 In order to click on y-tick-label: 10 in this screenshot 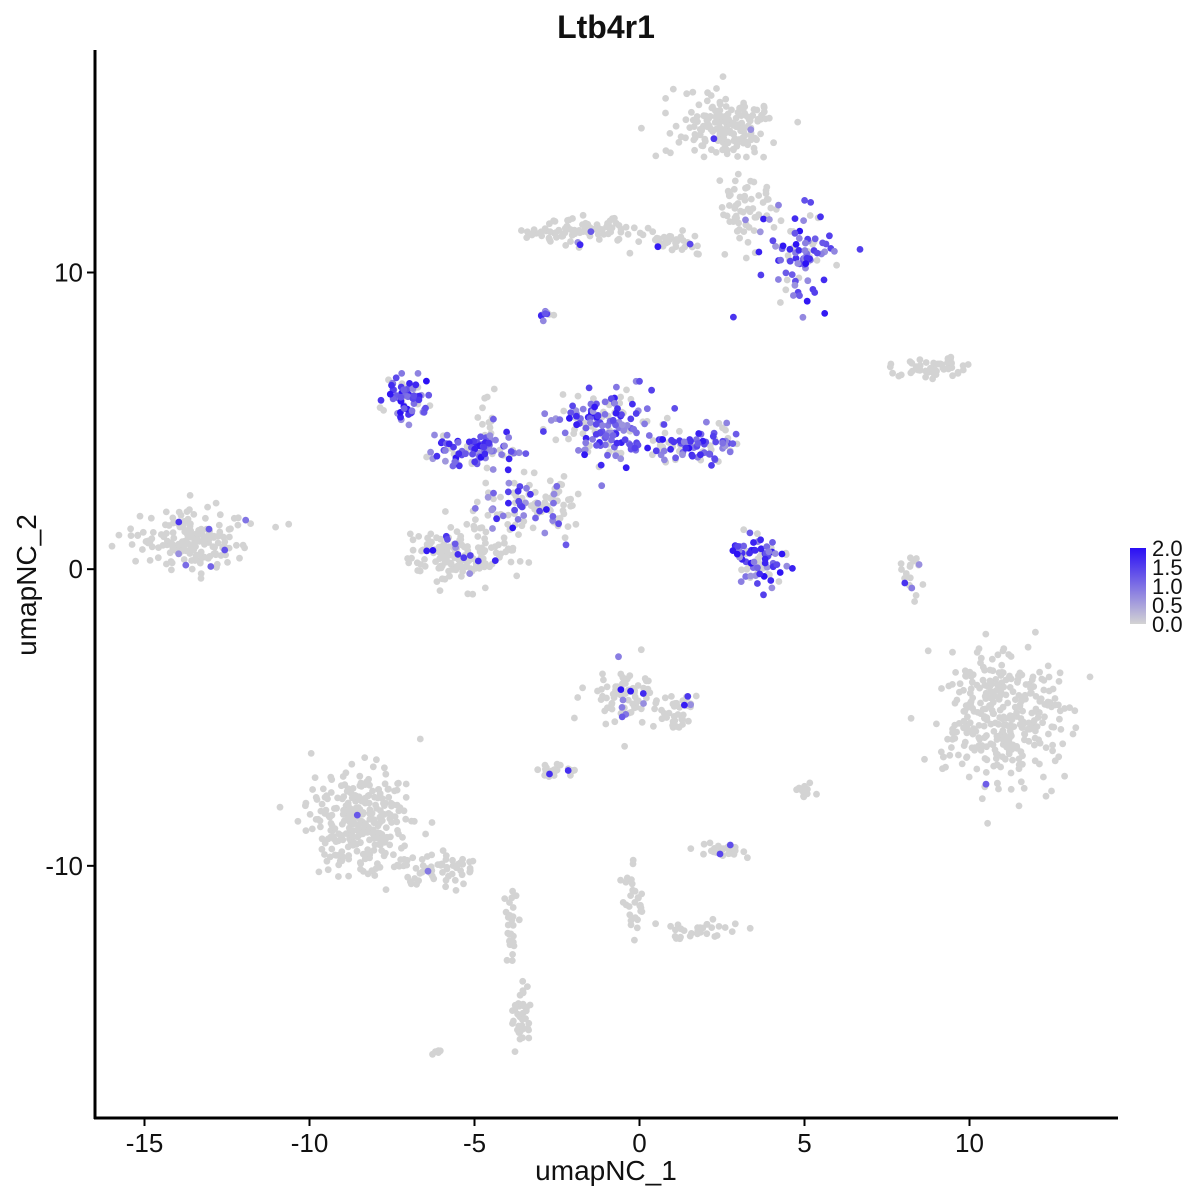, I will do `click(68, 273)`.